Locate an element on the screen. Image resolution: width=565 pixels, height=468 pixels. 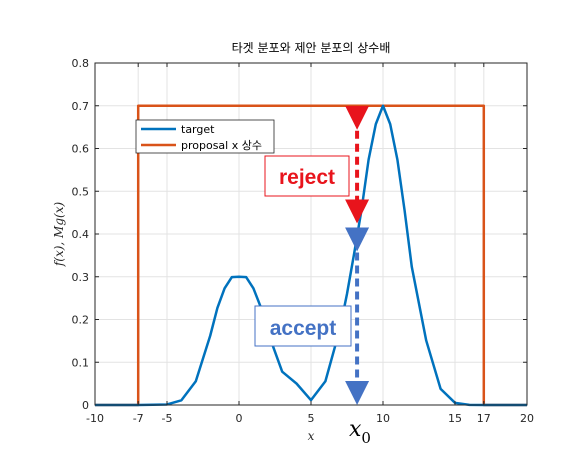
reject-label: reject is located at coordinates (307, 177).